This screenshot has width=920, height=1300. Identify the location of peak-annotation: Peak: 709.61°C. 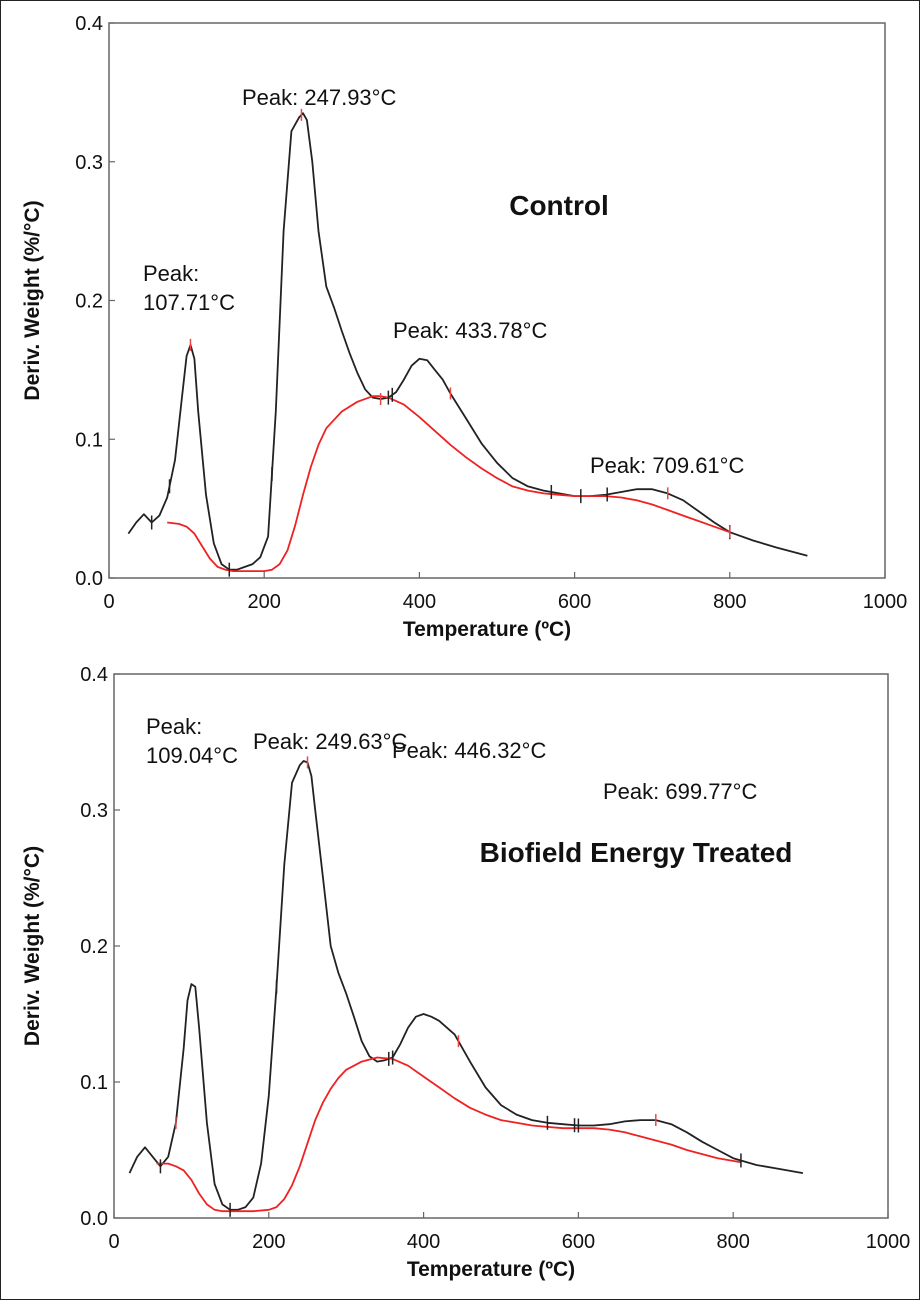
(667, 465).